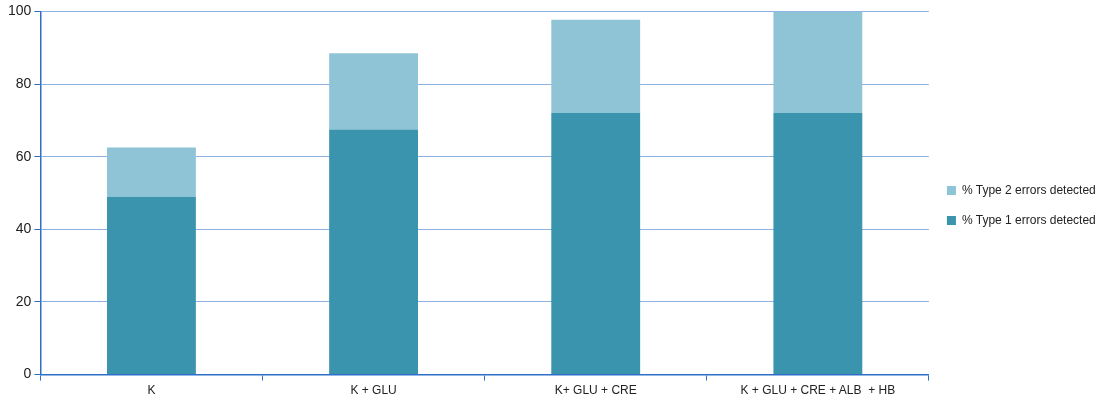 The image size is (1111, 406). Describe the element at coordinates (23, 228) in the screenshot. I see `y-tick-label: 40` at that location.